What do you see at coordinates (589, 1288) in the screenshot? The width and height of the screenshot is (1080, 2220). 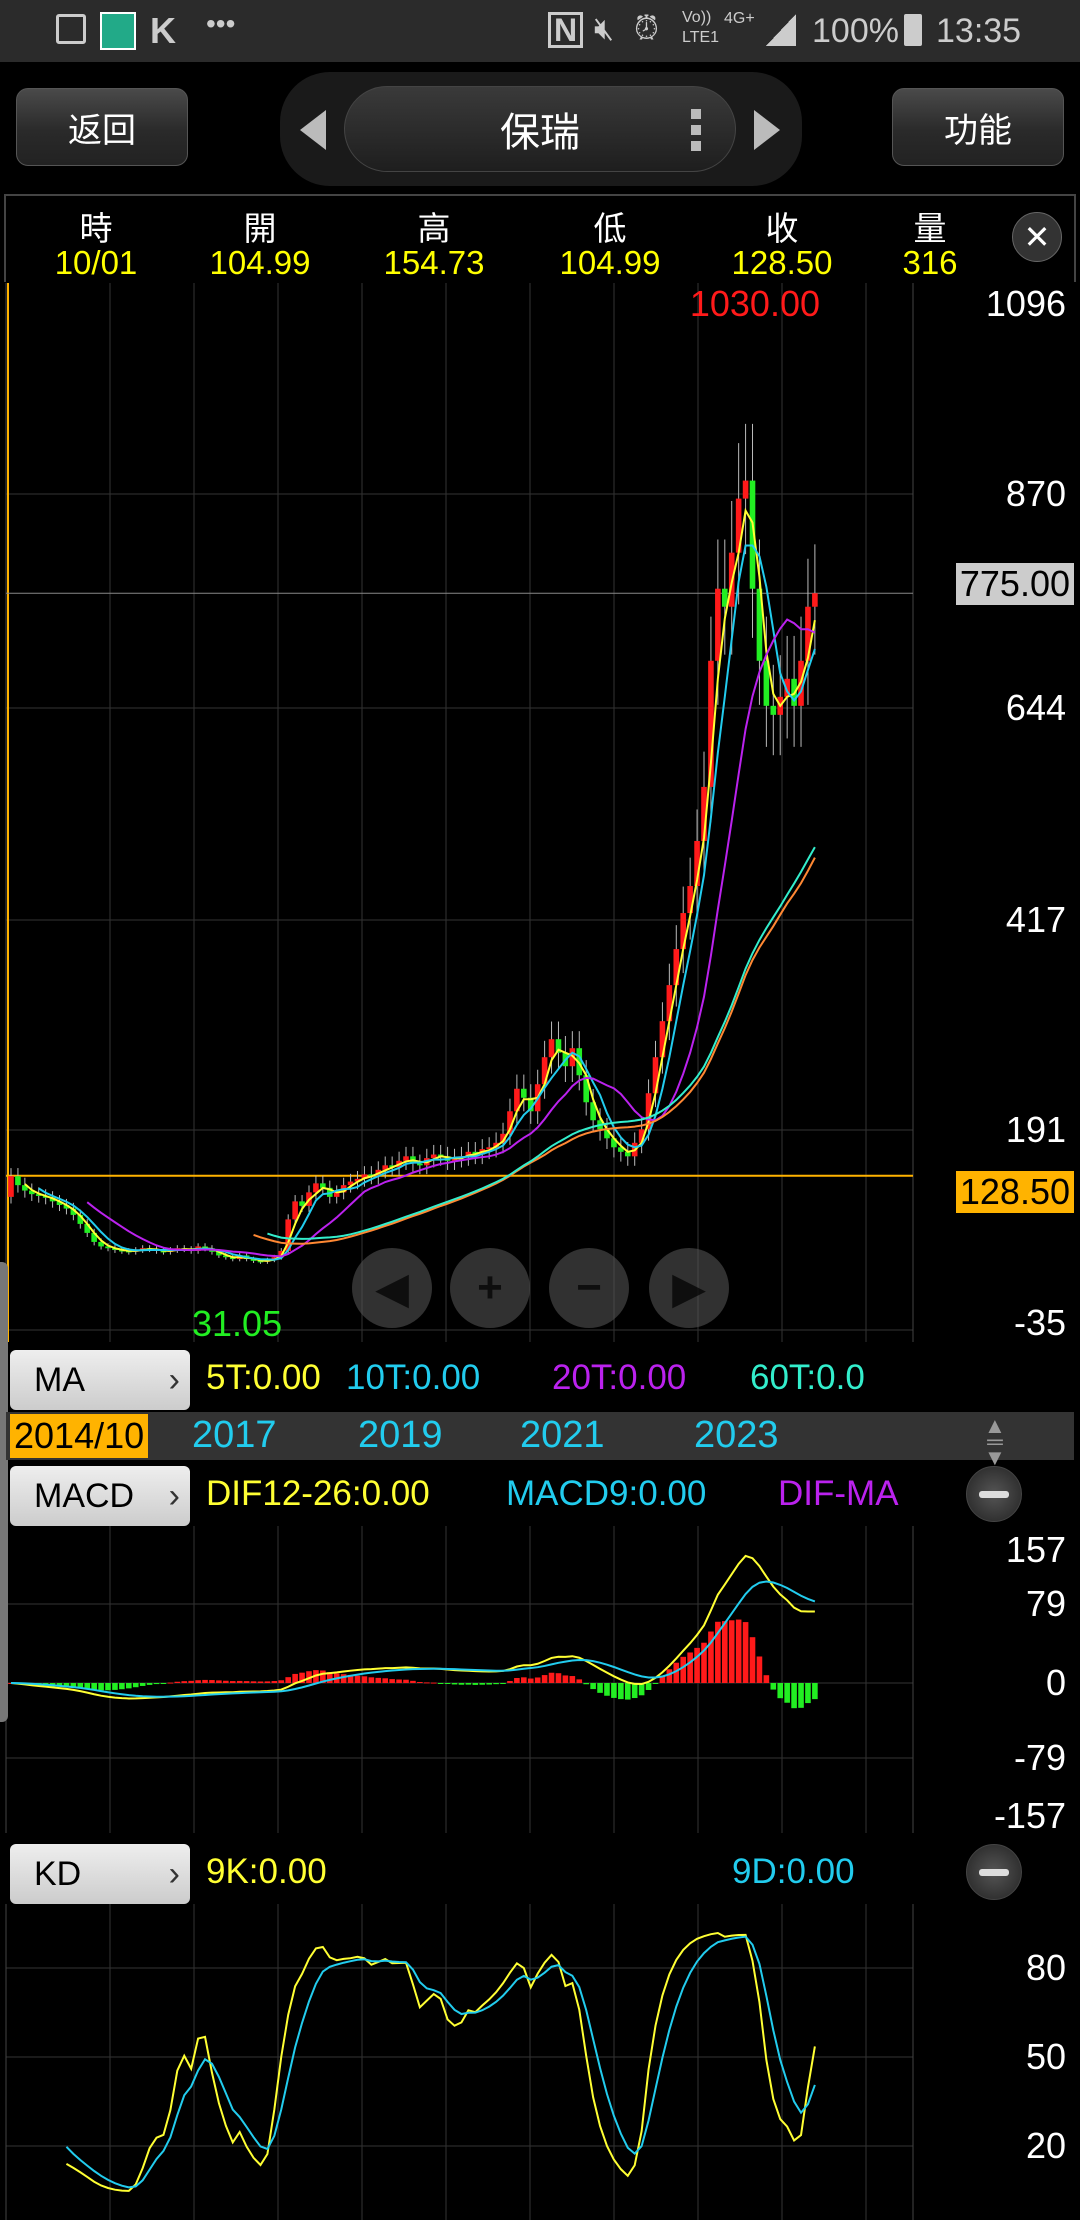 I see `zoom-out-button: −` at bounding box center [589, 1288].